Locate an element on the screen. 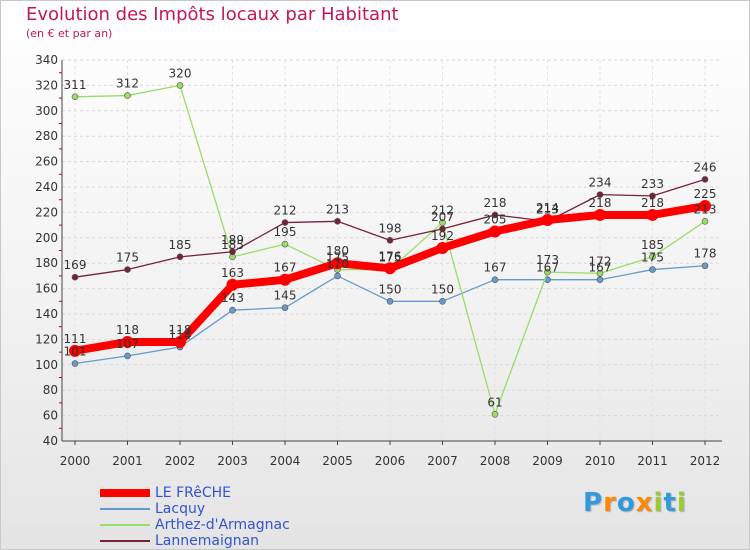 This screenshot has height=550, width=750. data-label: 311 is located at coordinates (75, 85).